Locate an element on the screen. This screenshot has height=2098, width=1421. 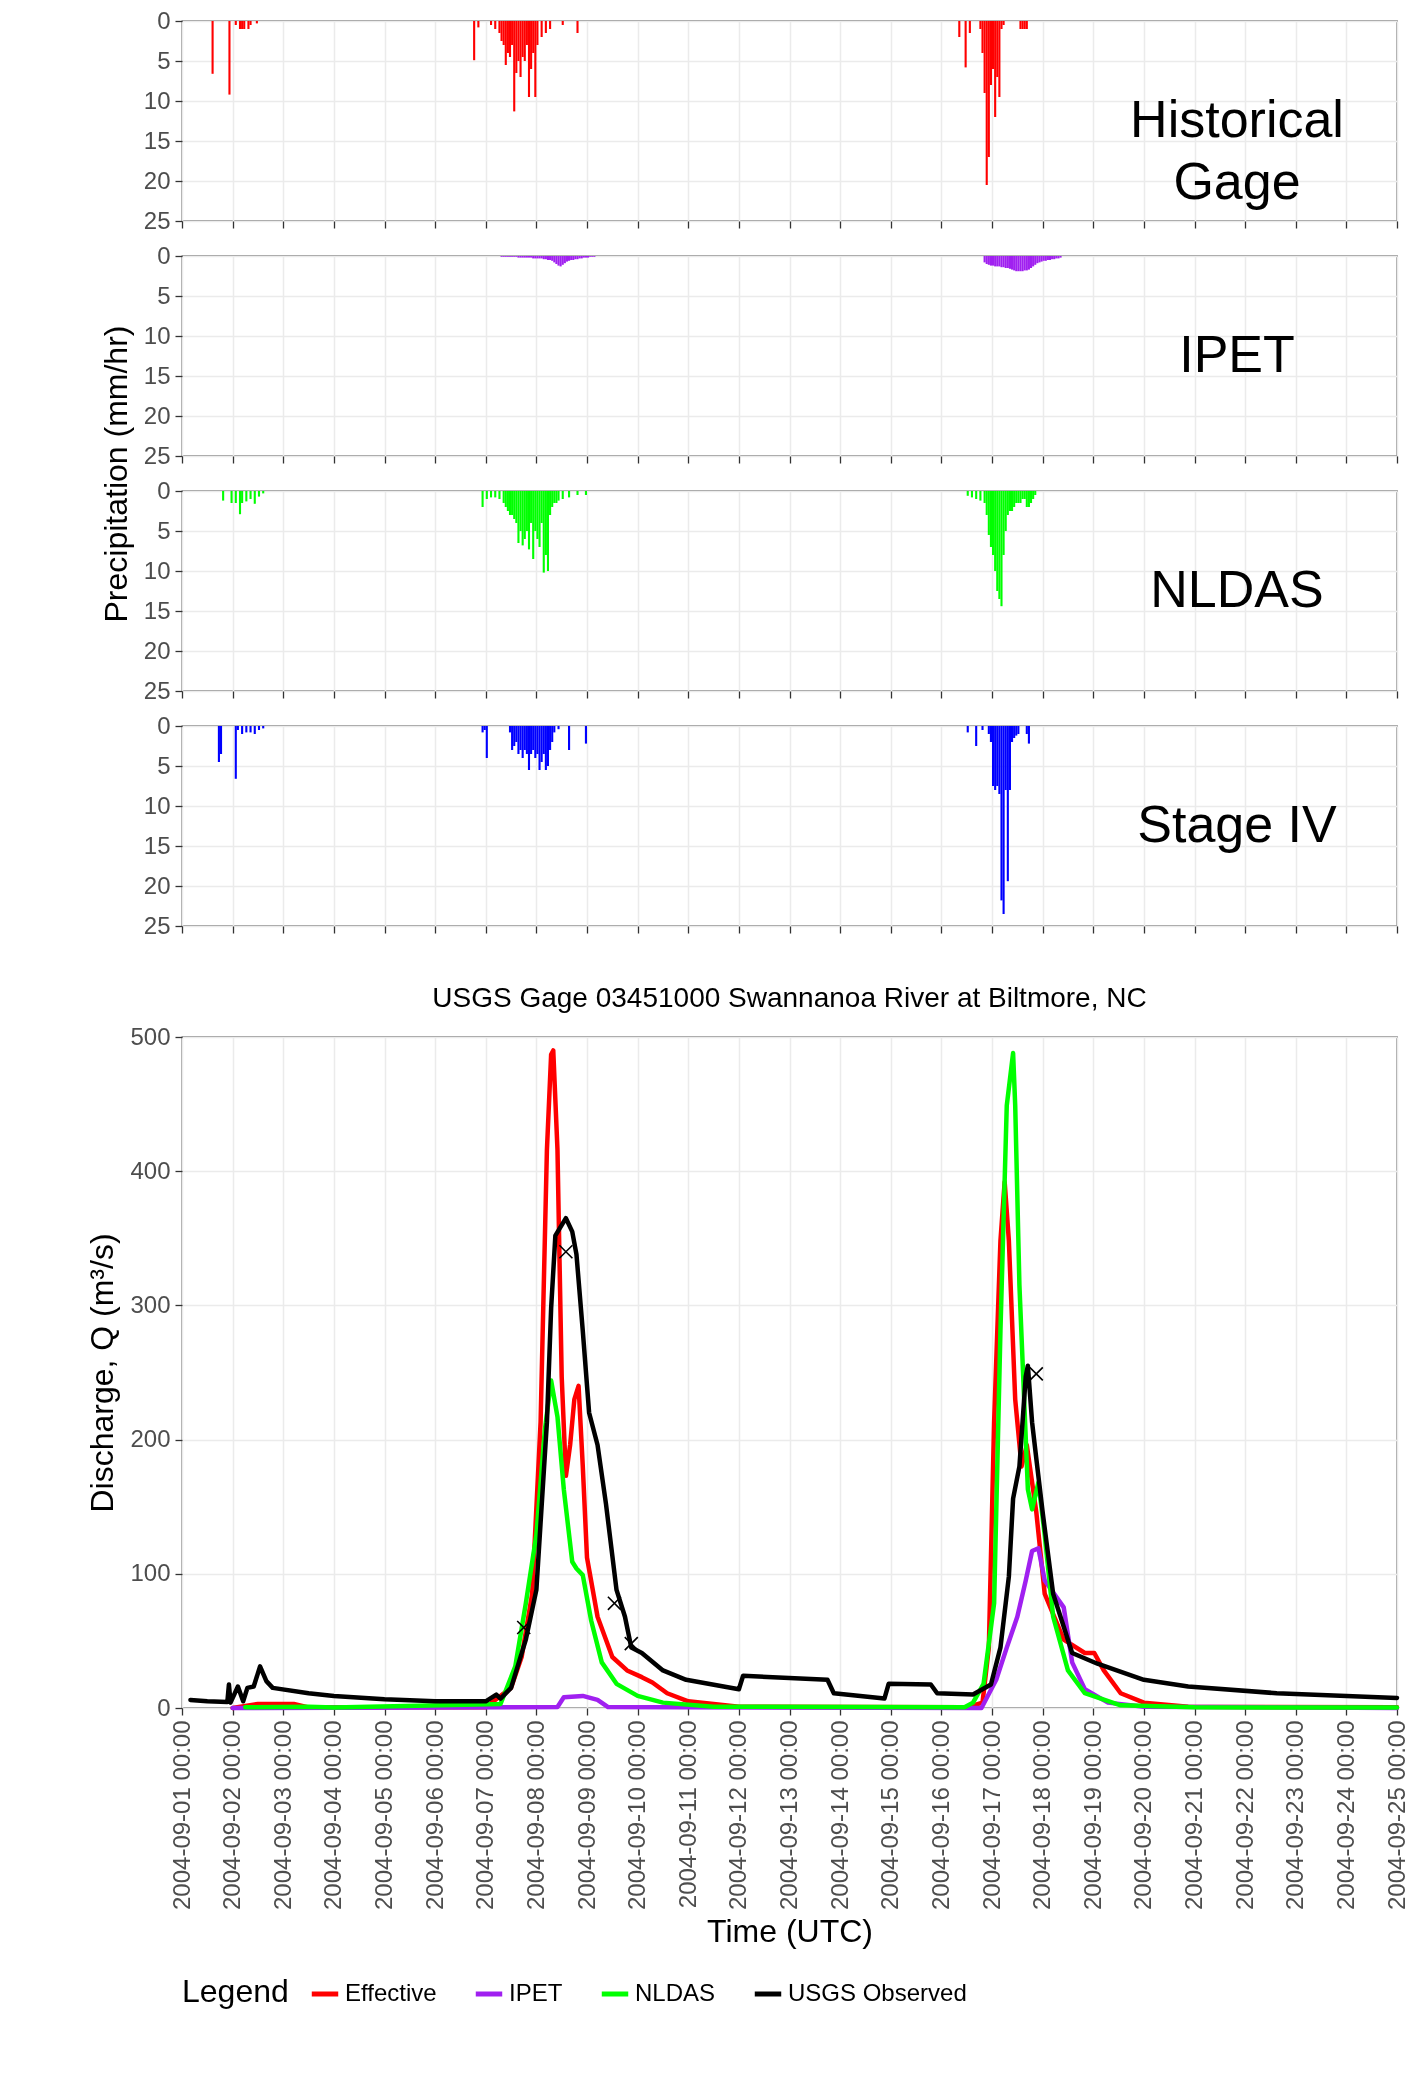
x-tick-label: 2004-09-07 00:00 is located at coordinates (485, 1815).